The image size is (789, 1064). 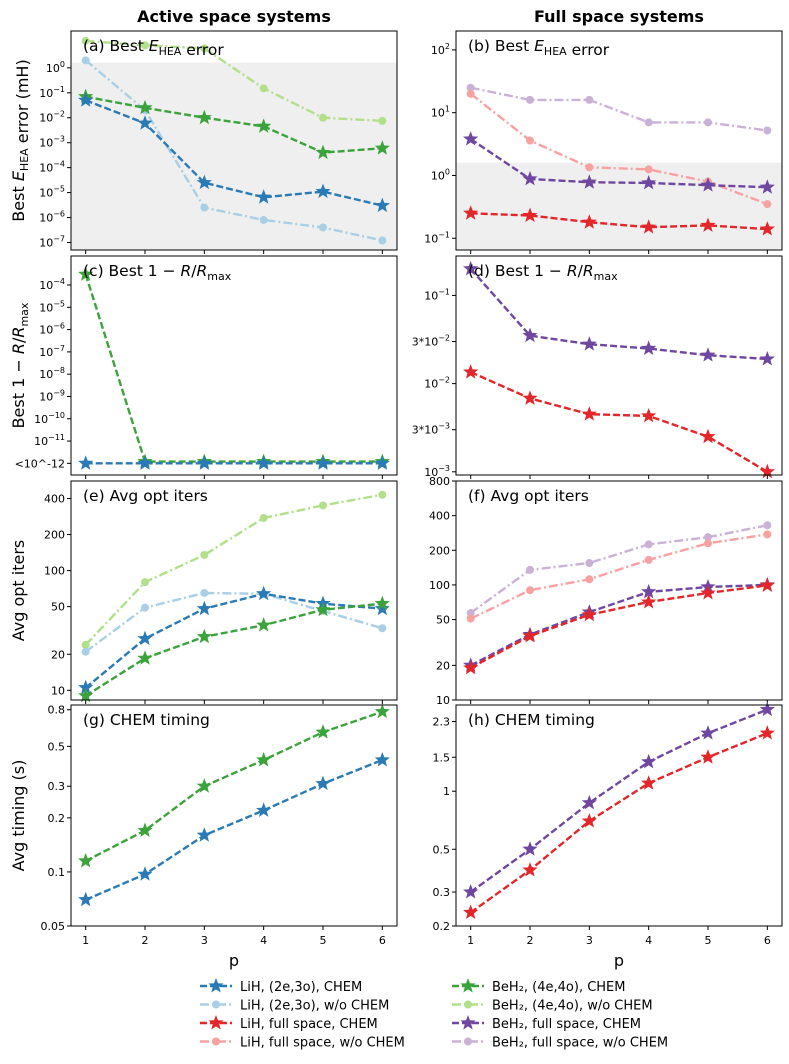 What do you see at coordinates (619, 16) in the screenshot?
I see `column-title-full: Full space systems` at bounding box center [619, 16].